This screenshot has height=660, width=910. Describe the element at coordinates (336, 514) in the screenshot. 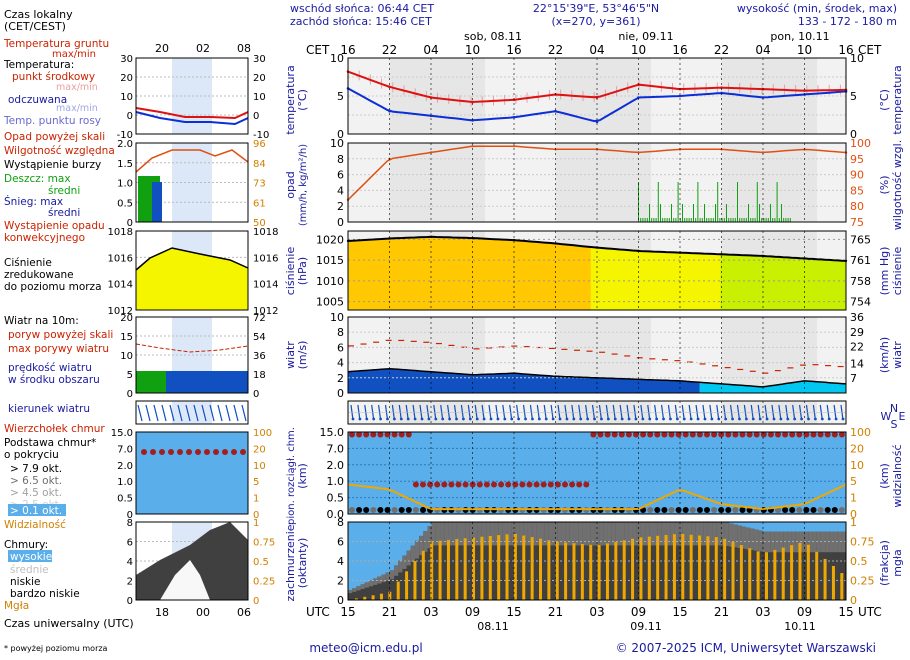

I see `cloud-base-tick-label: 0.0` at that location.